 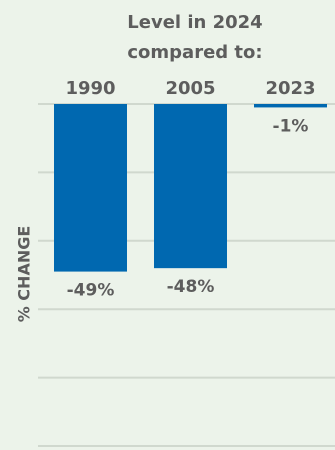 What do you see at coordinates (90, 188) in the screenshot?
I see `bar-1990` at bounding box center [90, 188].